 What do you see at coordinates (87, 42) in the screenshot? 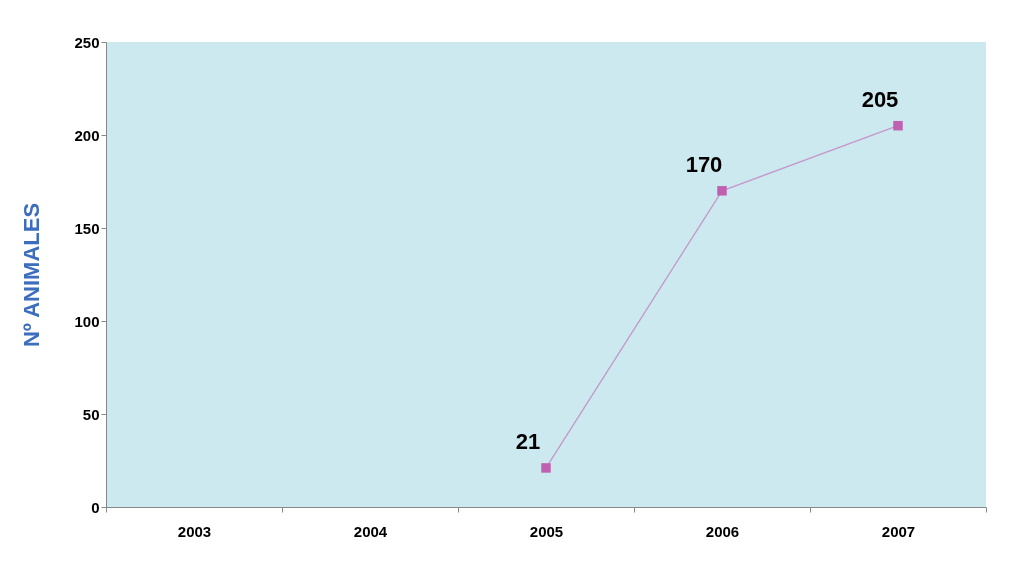
I see `y-tick-label: 250` at bounding box center [87, 42].